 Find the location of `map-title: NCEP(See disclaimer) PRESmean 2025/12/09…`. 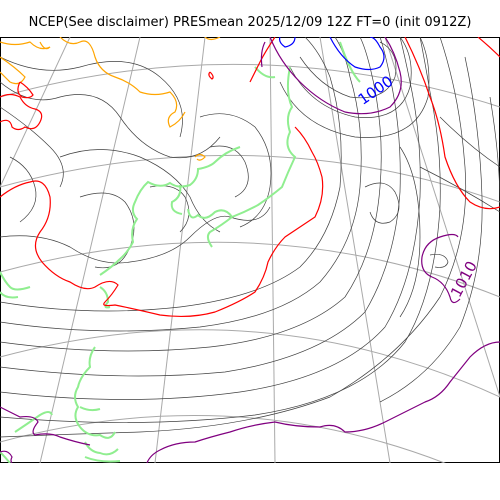

map-title: NCEP(See disclaimer) PRESmean 2025/12/09… is located at coordinates (250, 22).